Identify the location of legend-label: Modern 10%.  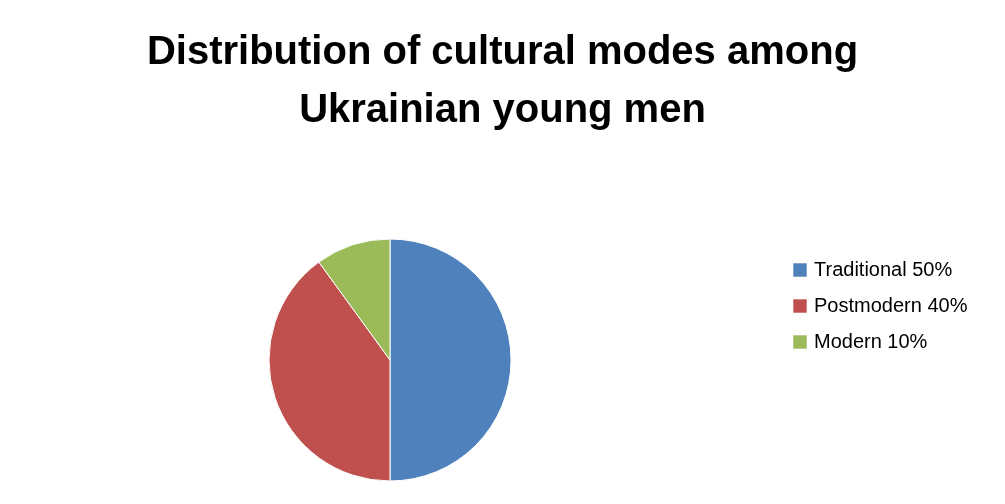
(871, 341).